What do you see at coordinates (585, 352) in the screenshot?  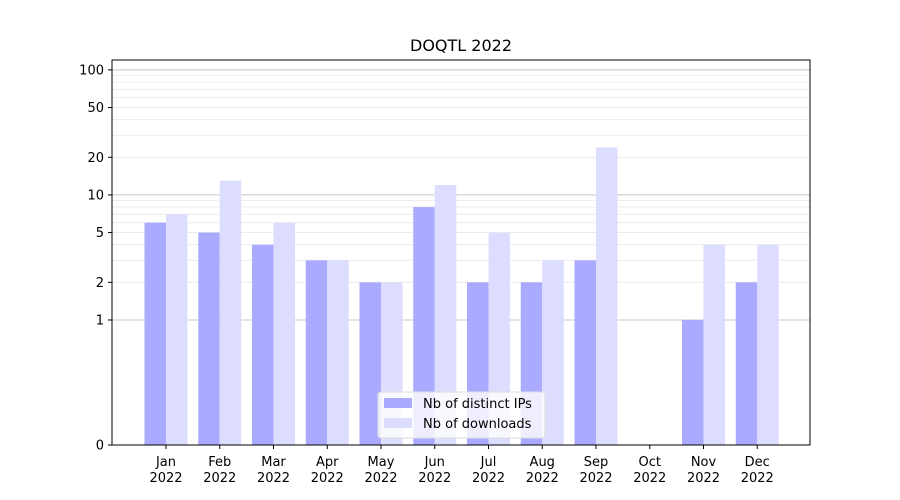 I see `bar-distinct-ips-sep` at bounding box center [585, 352].